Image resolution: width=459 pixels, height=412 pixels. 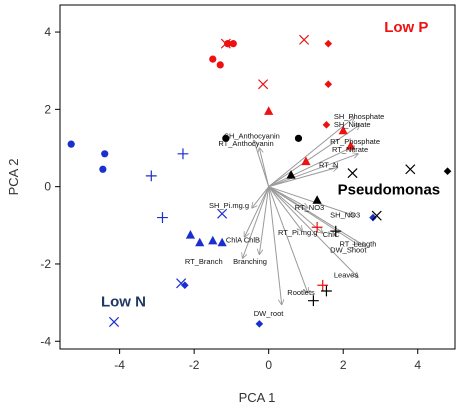 I want to click on variable-label-9: SH_NO3, so click(x=345, y=215).